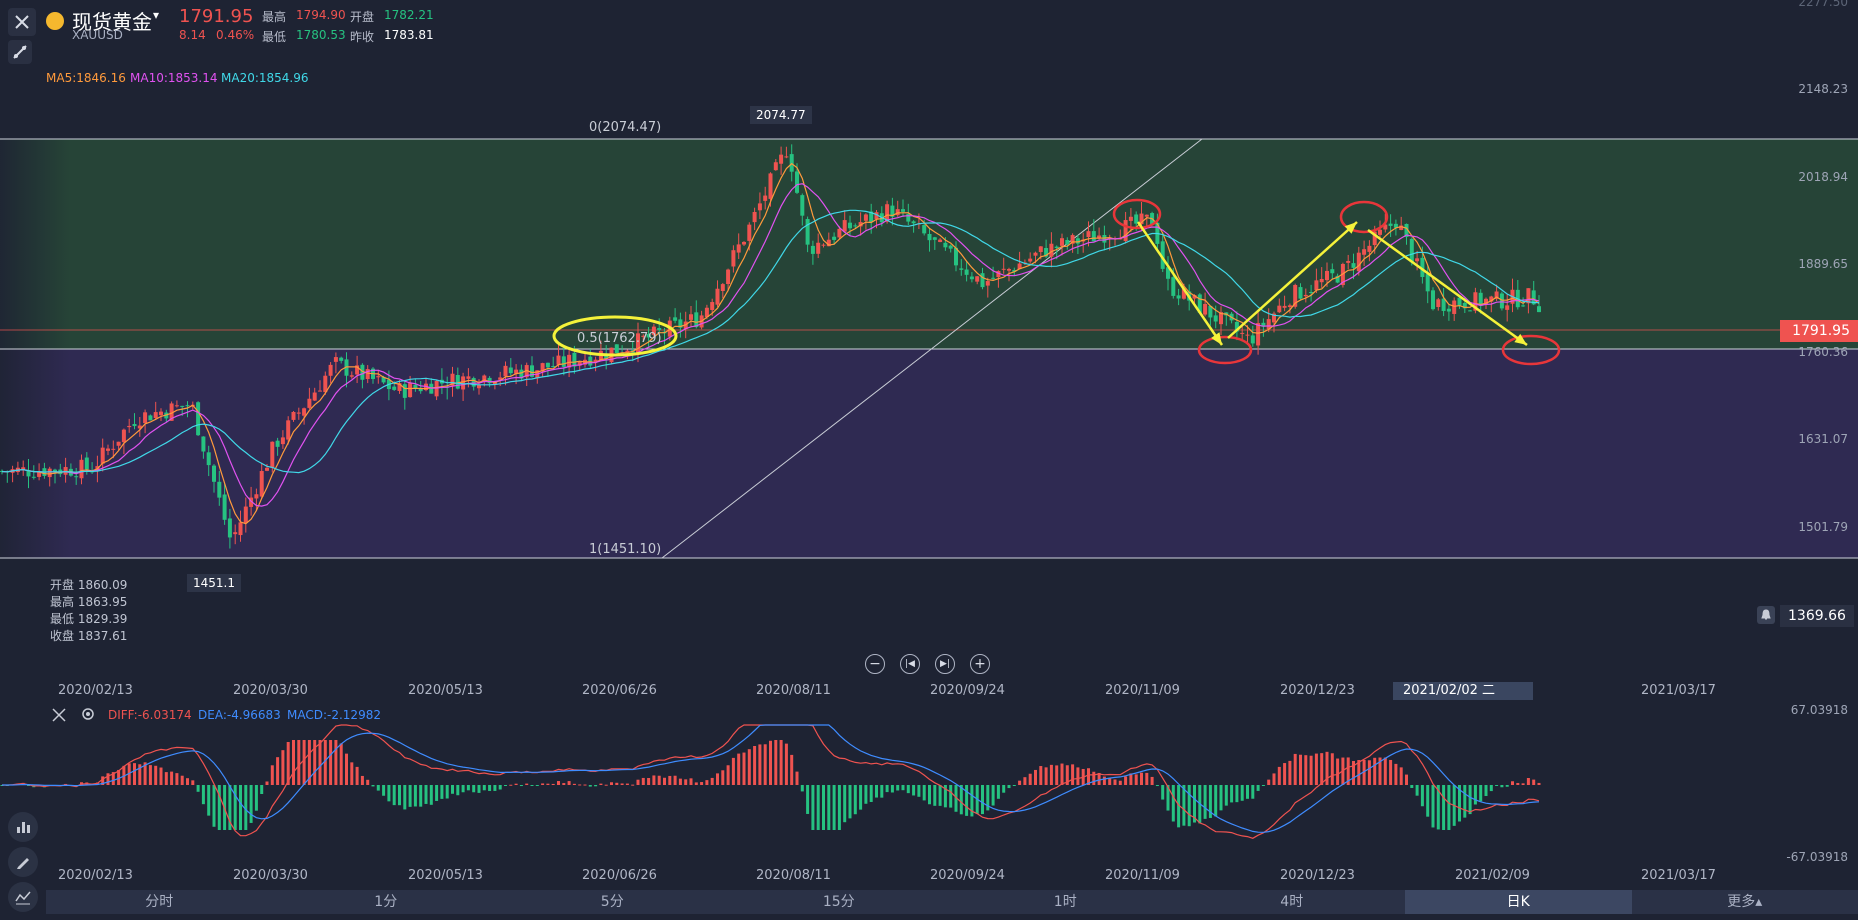  Describe the element at coordinates (615, 336) in the screenshot. I see `yellow-ellipse` at that location.